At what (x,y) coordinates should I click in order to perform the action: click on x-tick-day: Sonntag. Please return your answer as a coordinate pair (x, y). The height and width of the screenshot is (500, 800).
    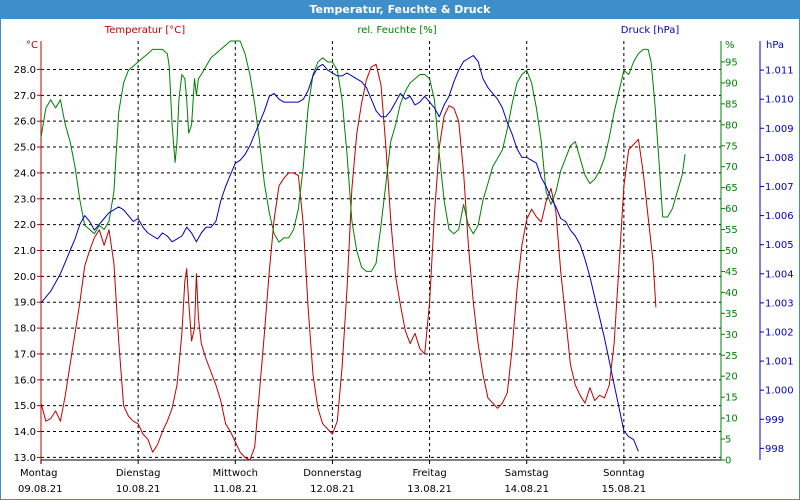
    Looking at the image, I should click on (624, 473).